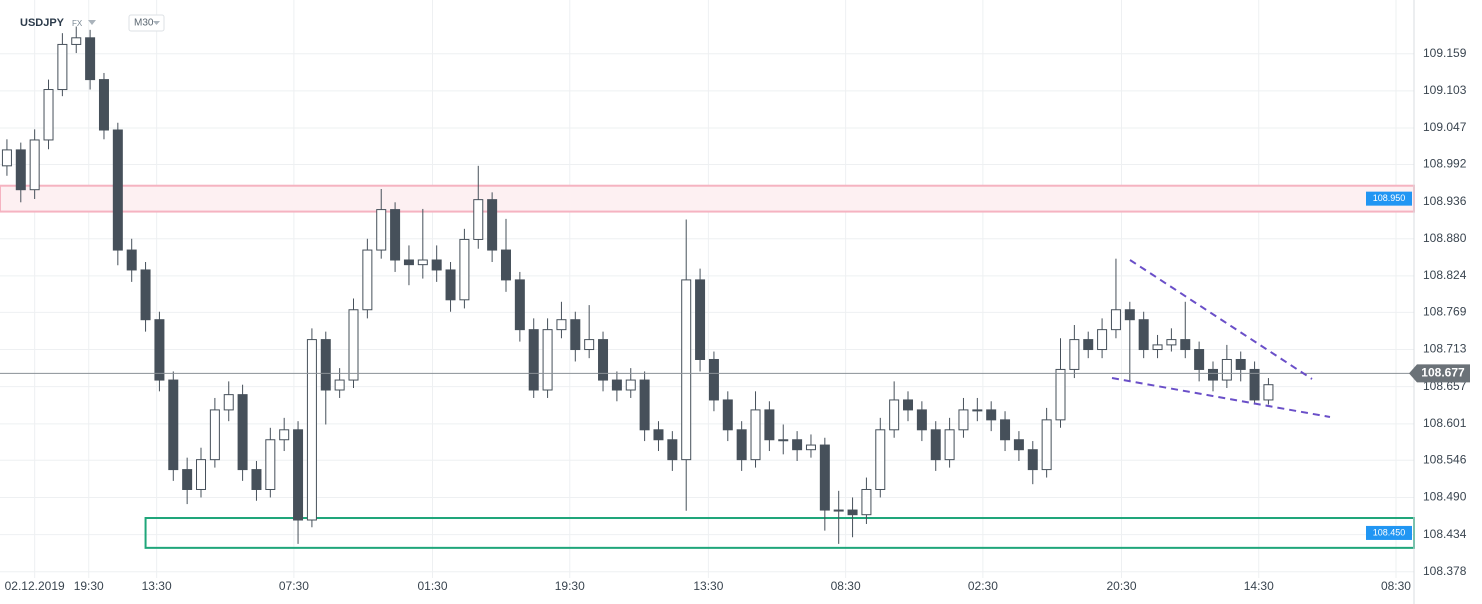 The image size is (1482, 604). What do you see at coordinates (294, 586) in the screenshot?
I see `x-tick-label: 07:30` at bounding box center [294, 586].